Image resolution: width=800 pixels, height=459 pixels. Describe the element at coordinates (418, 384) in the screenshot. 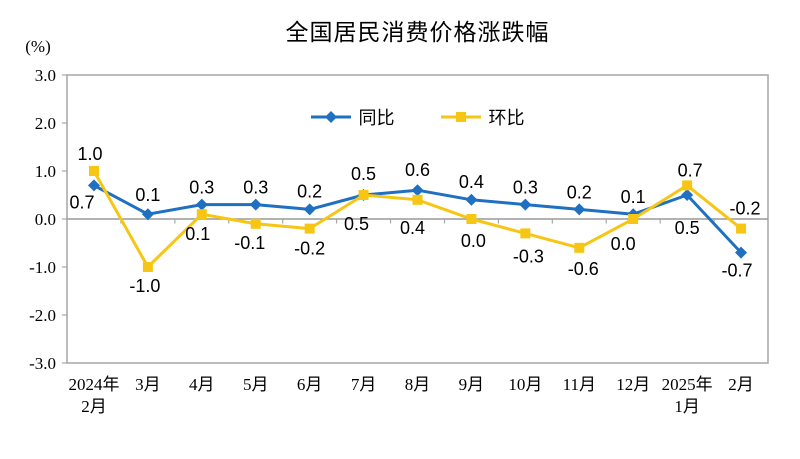

I see `x-axis-label: 8月` at that location.